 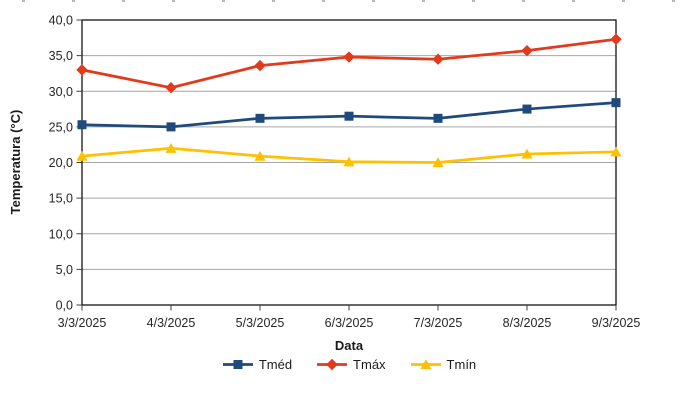 I want to click on x-tick-label: 4/3/2025, so click(x=171, y=323).